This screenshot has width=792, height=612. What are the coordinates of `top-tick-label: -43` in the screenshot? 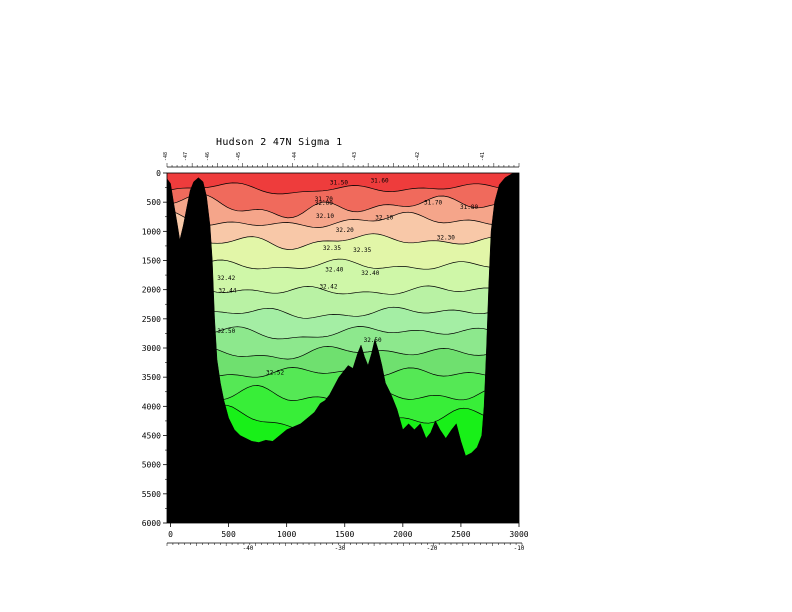 It's located at (355, 156).